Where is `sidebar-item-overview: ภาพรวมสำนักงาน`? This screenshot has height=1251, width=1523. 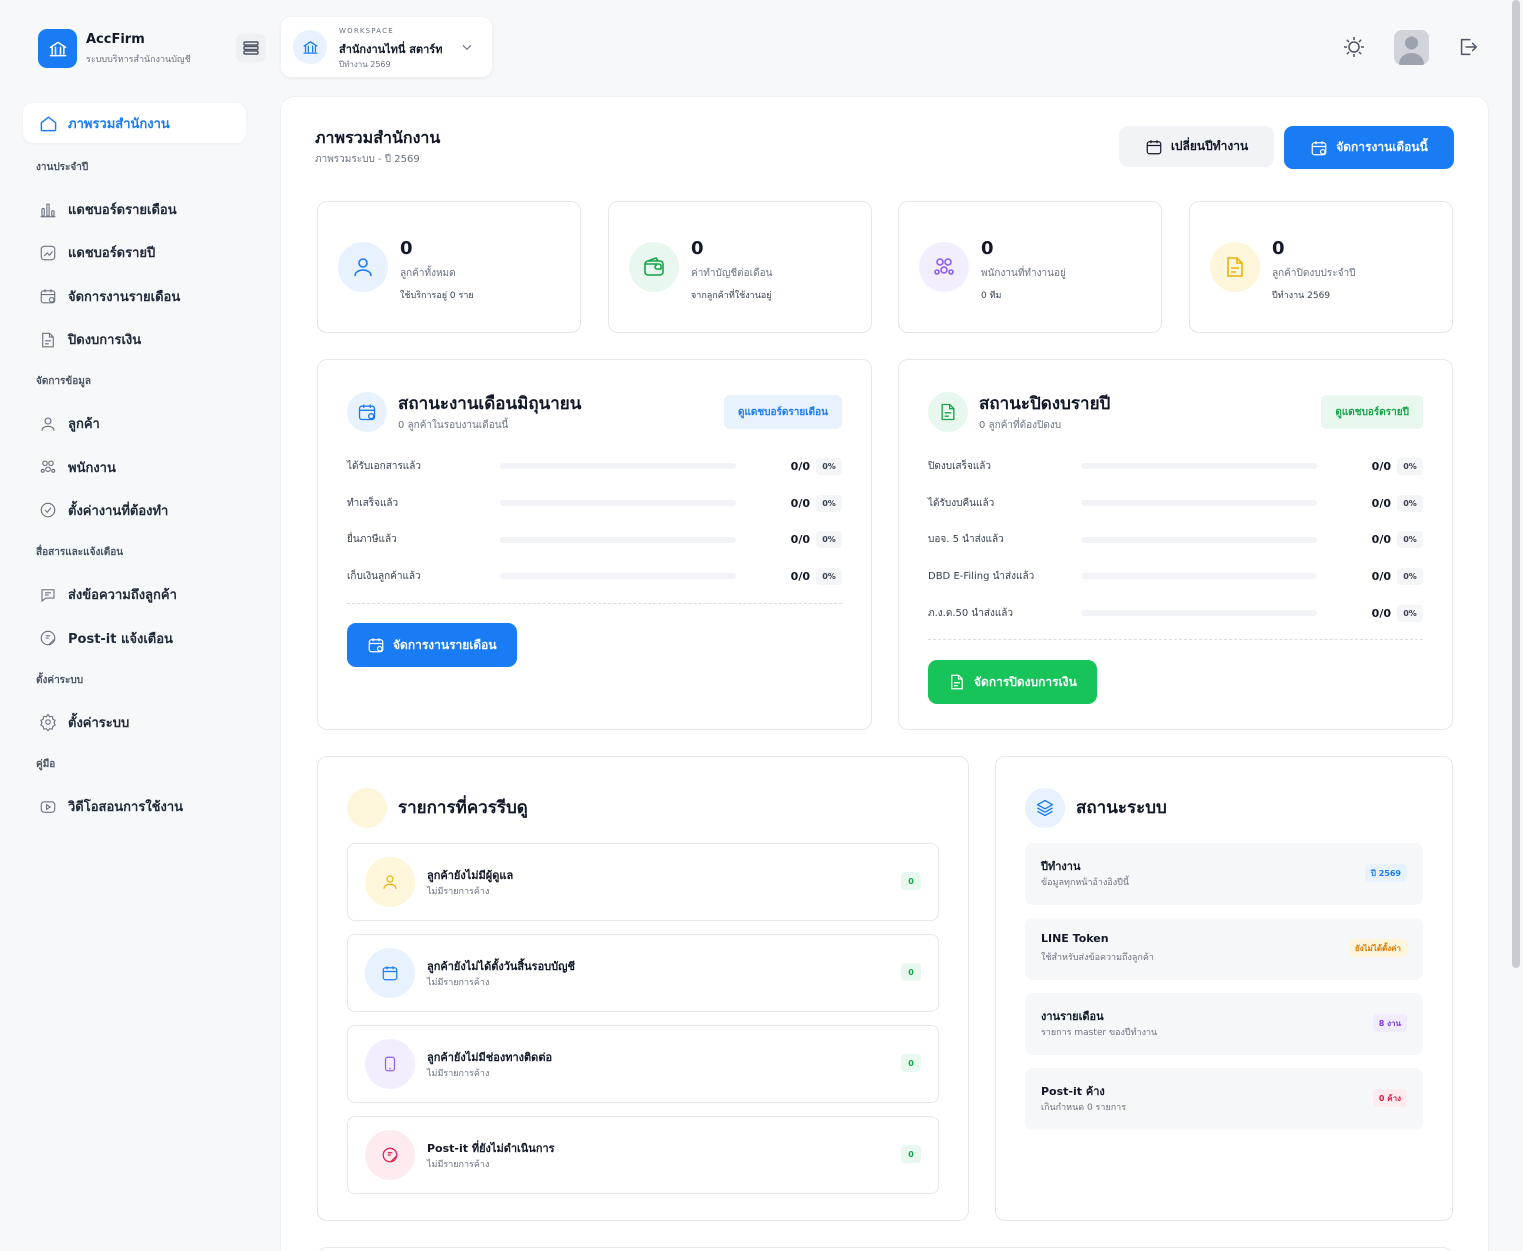
sidebar-item-overview: ภาพรวมสำนักงาน is located at coordinates (134, 123).